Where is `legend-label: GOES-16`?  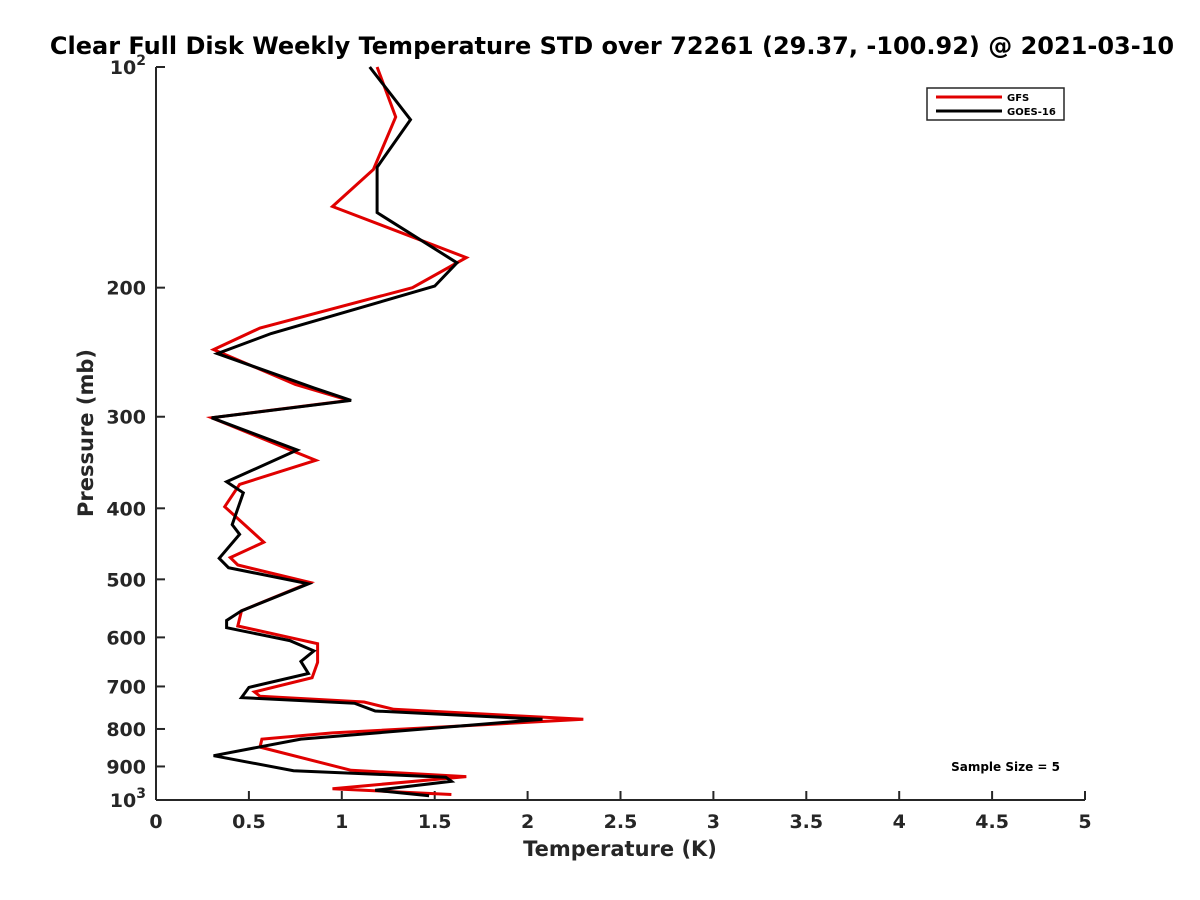 legend-label: GOES-16 is located at coordinates (1031, 112).